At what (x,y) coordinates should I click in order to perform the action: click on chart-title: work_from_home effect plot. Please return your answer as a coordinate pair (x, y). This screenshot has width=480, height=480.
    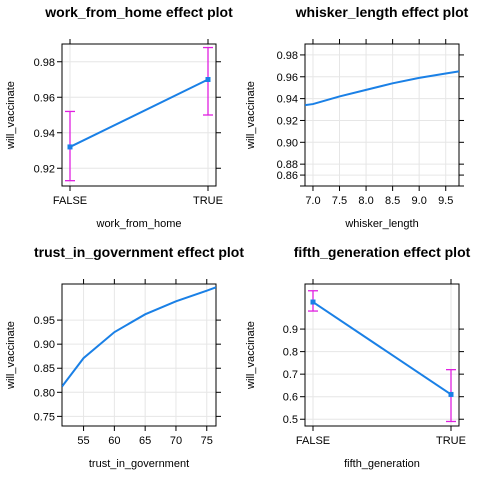
    Looking at the image, I should click on (138, 12).